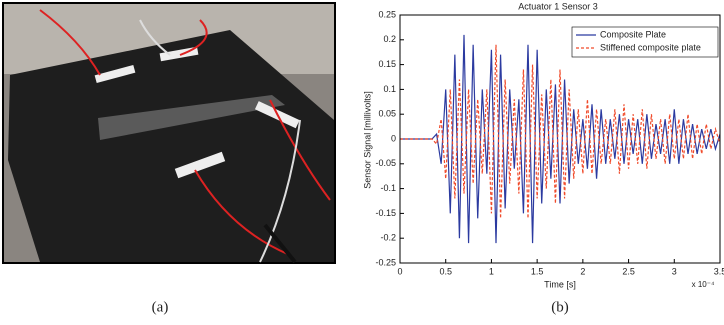  Describe the element at coordinates (558, 6) in the screenshot. I see `chart-title: Actuator 1 Sensor 3` at that location.